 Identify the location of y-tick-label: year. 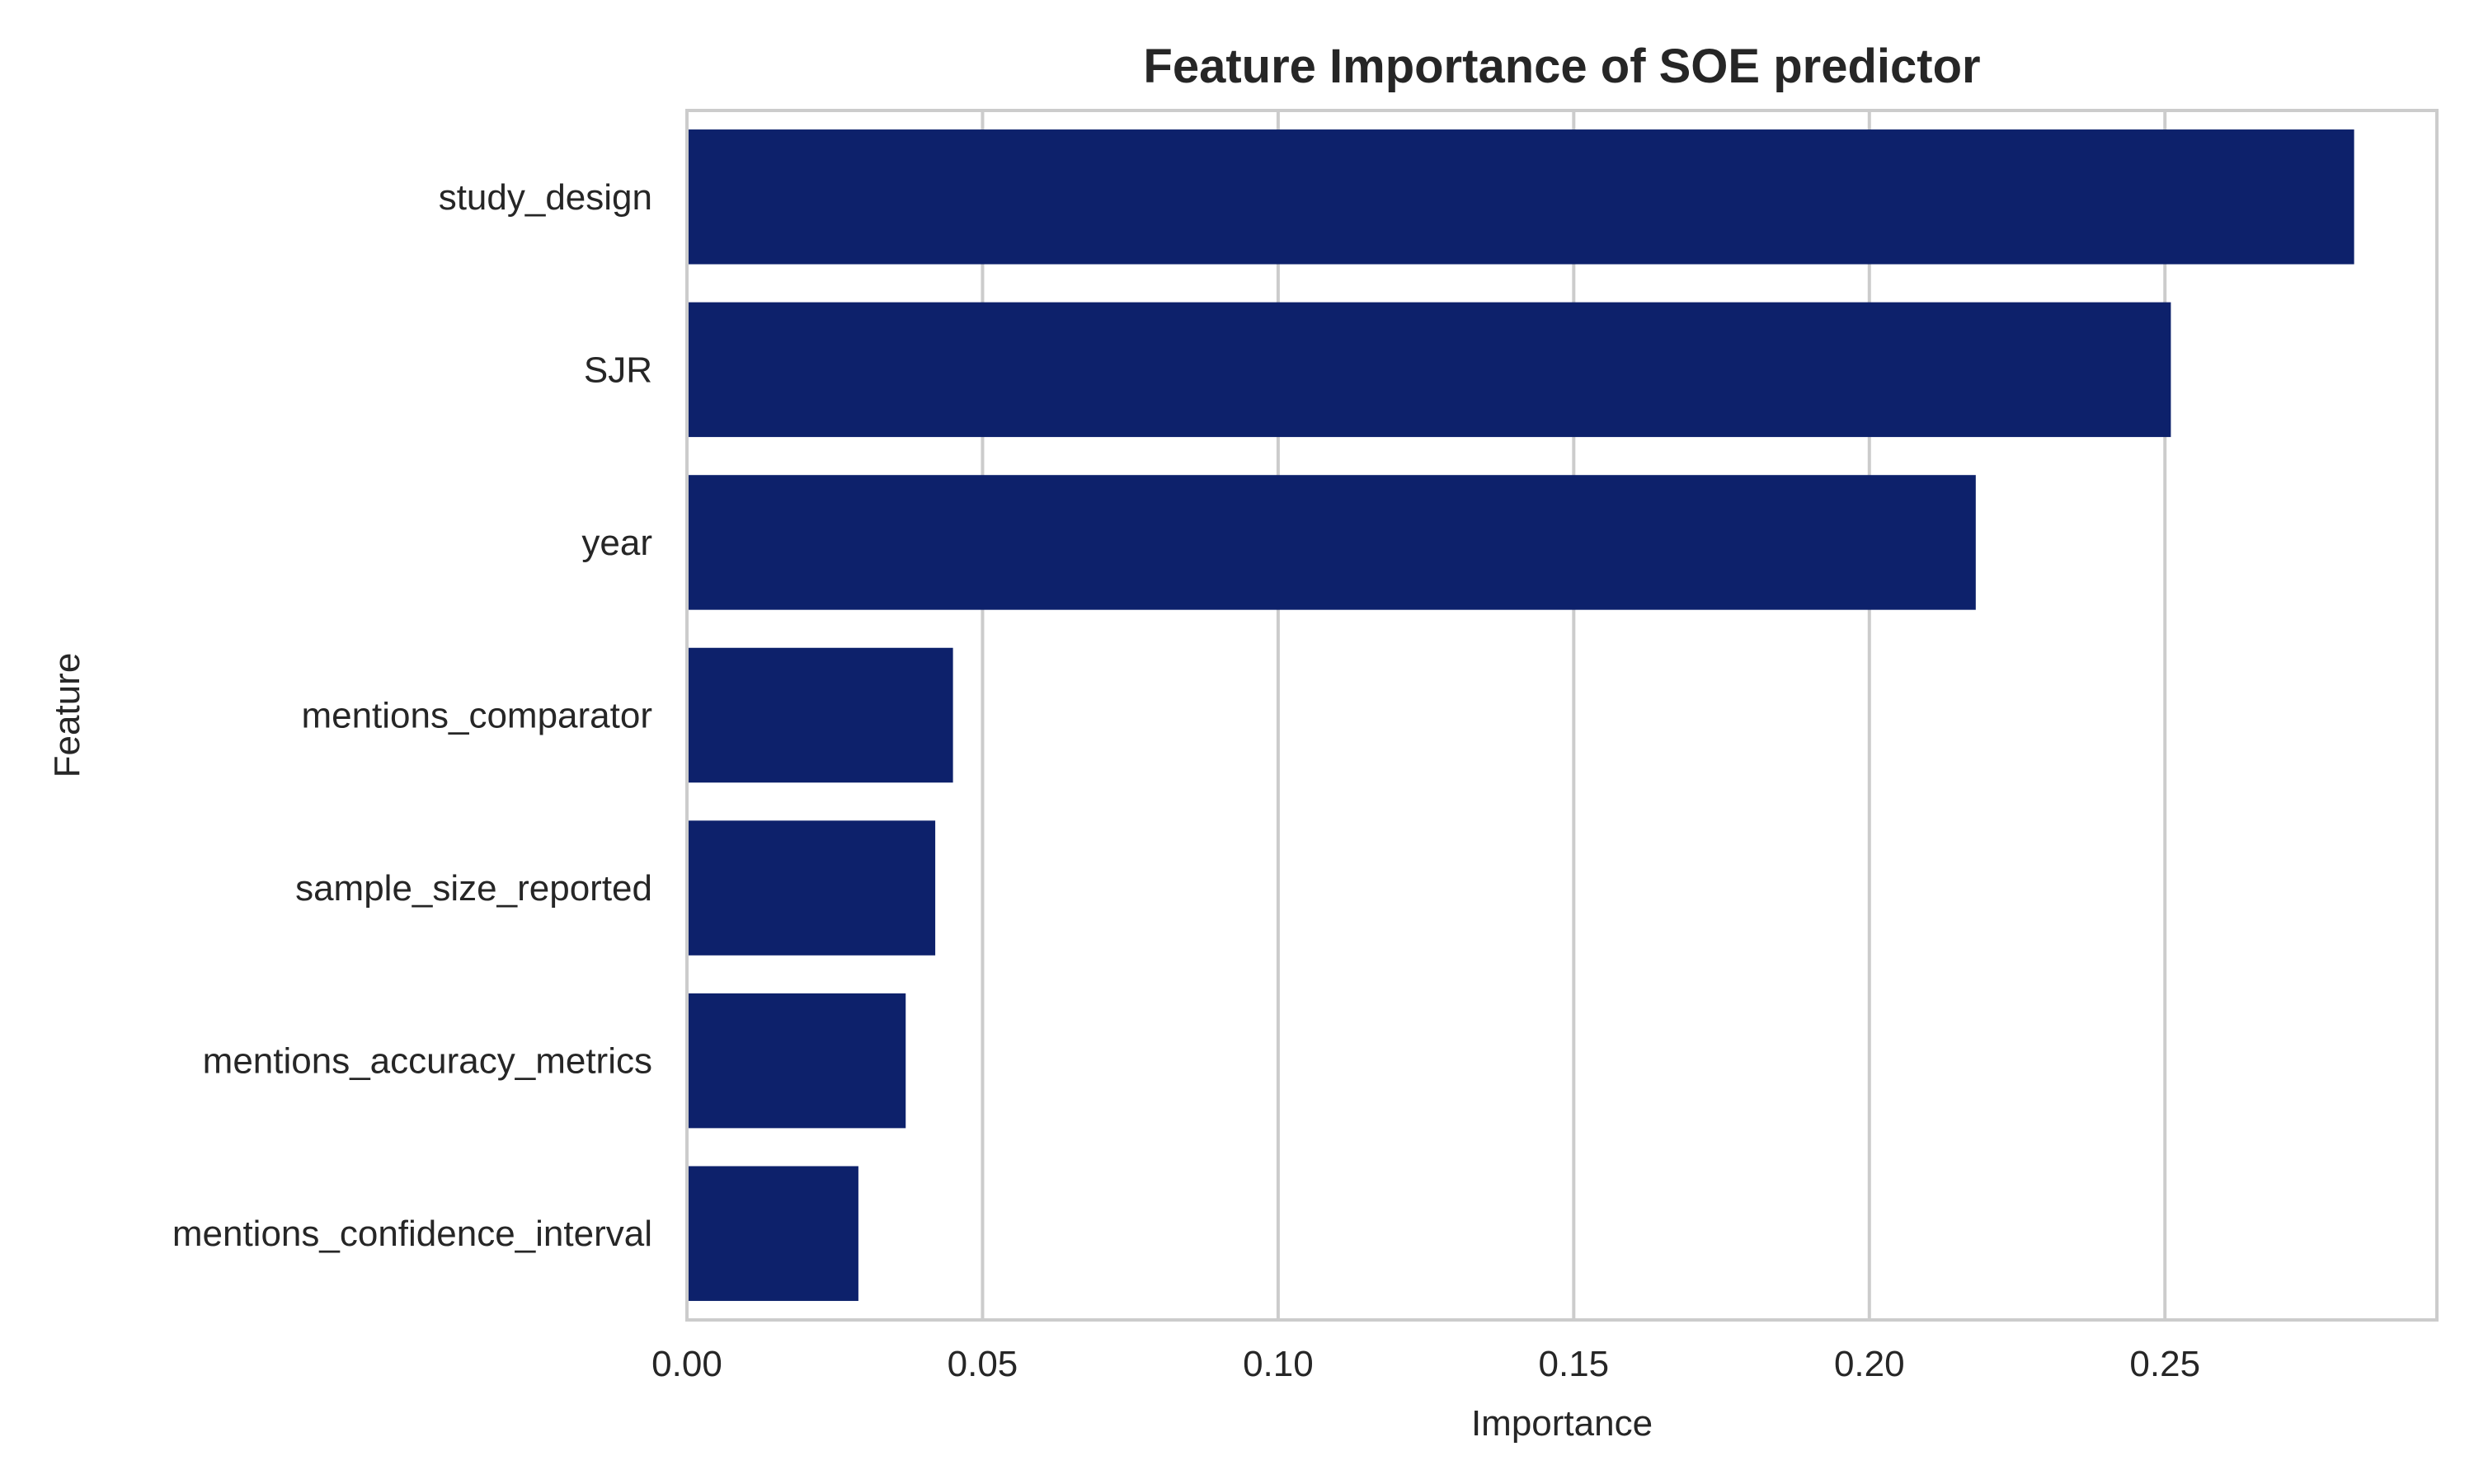
(616, 543).